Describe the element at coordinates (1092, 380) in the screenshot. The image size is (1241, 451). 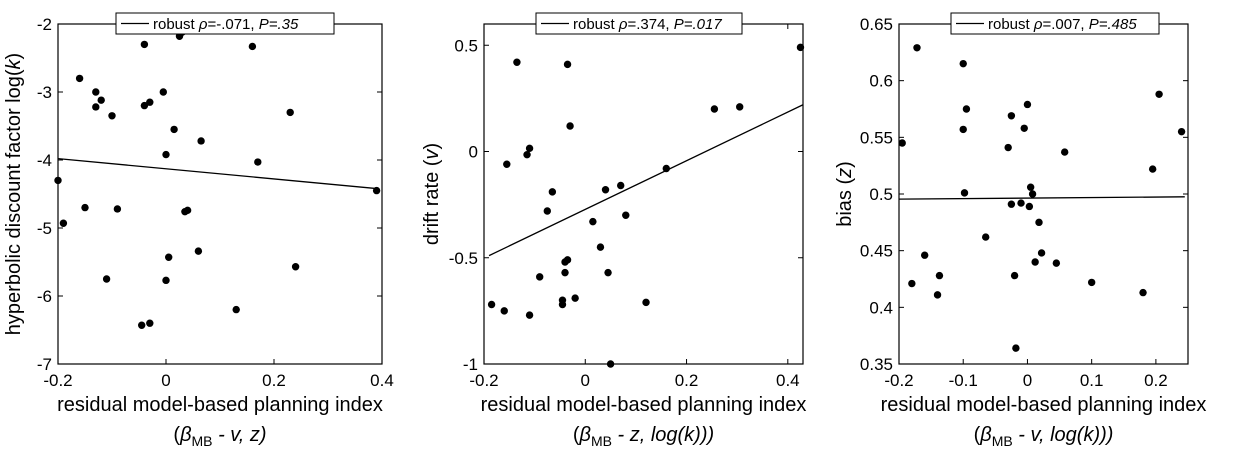
I see `x-tick-label: 0.1` at that location.